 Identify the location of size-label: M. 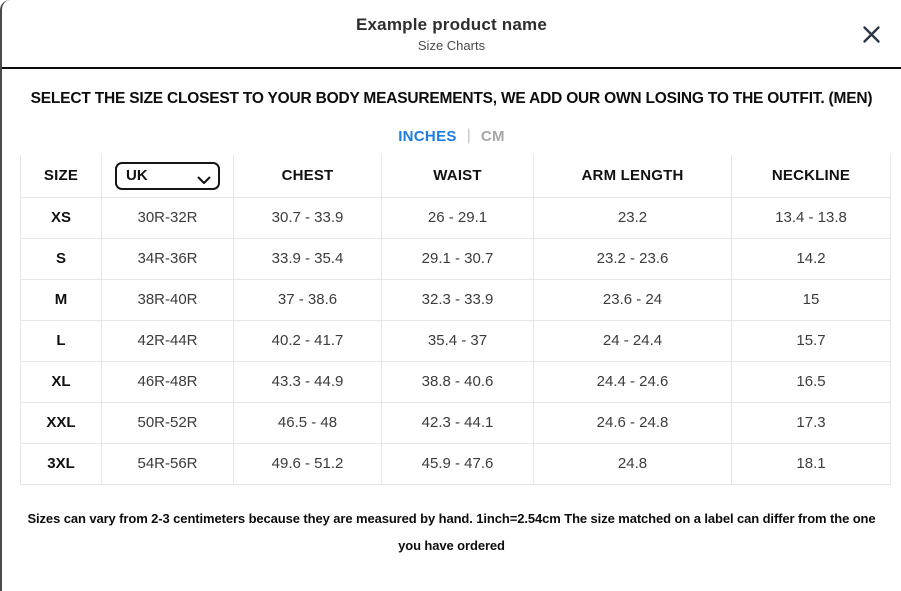
(61, 299).